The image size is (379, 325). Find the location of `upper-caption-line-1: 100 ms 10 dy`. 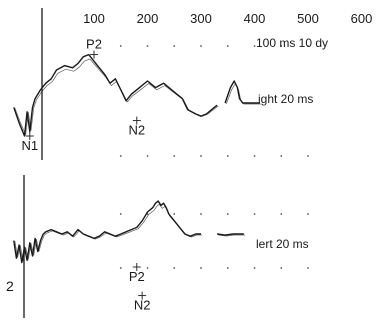

upper-caption-line-1: 100 ms 10 dy is located at coordinates (292, 43).